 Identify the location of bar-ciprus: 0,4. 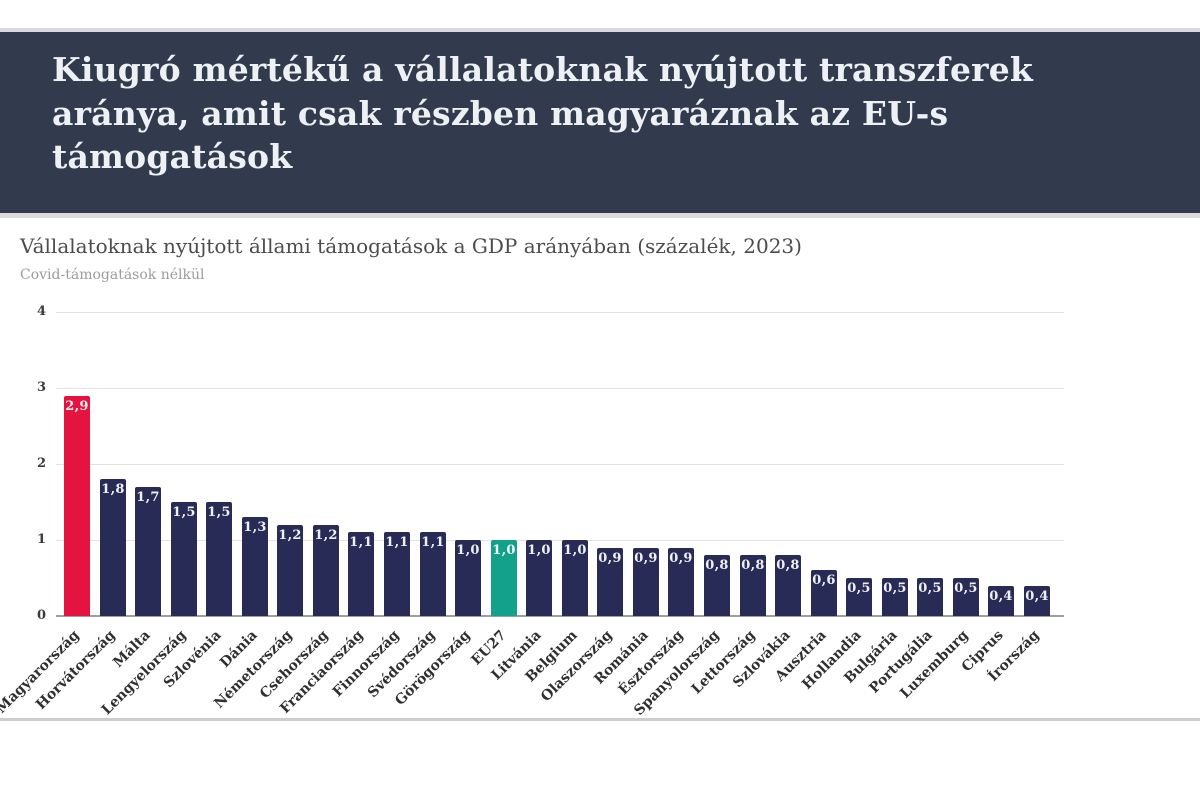
(1001, 601).